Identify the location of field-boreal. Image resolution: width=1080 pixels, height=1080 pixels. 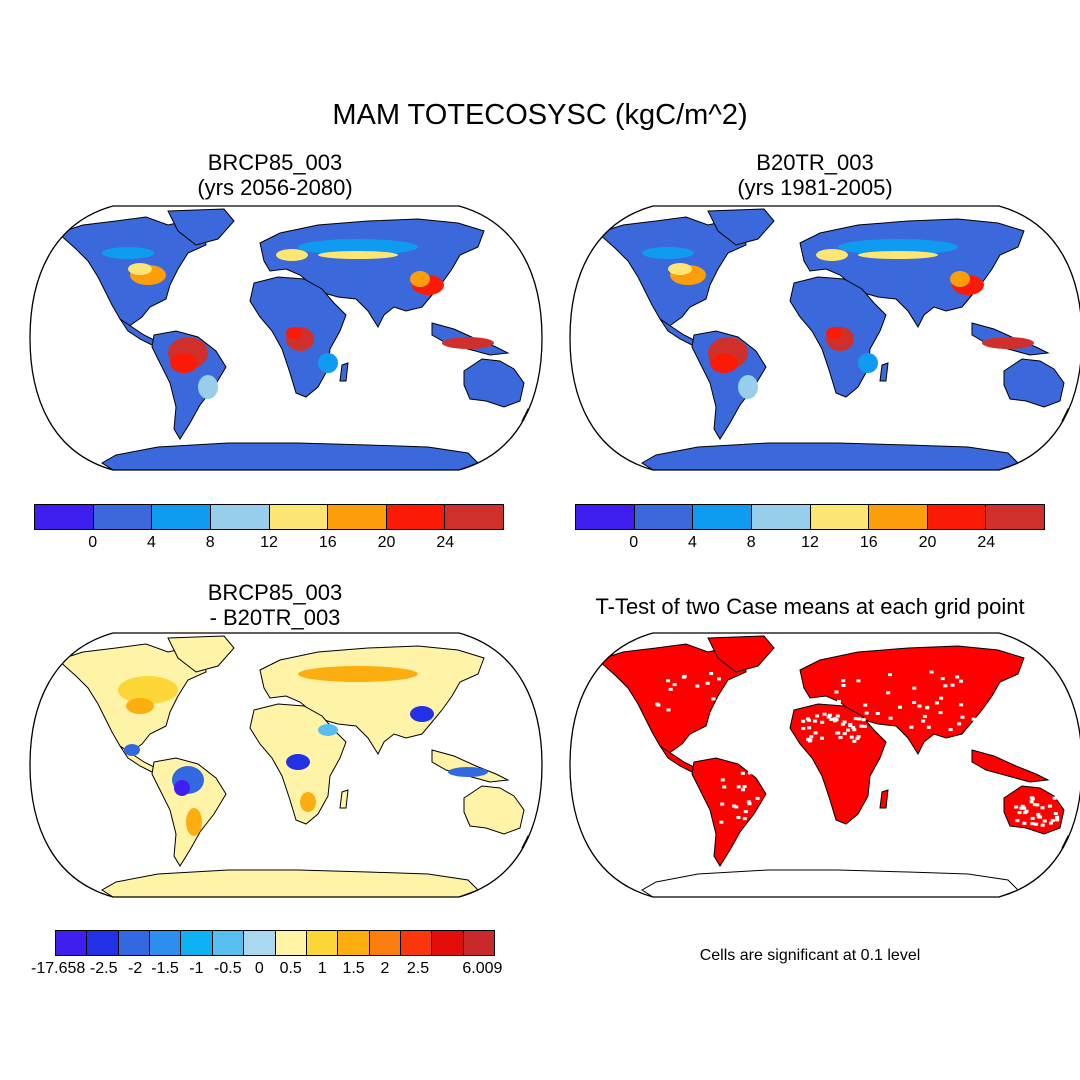
(358, 247).